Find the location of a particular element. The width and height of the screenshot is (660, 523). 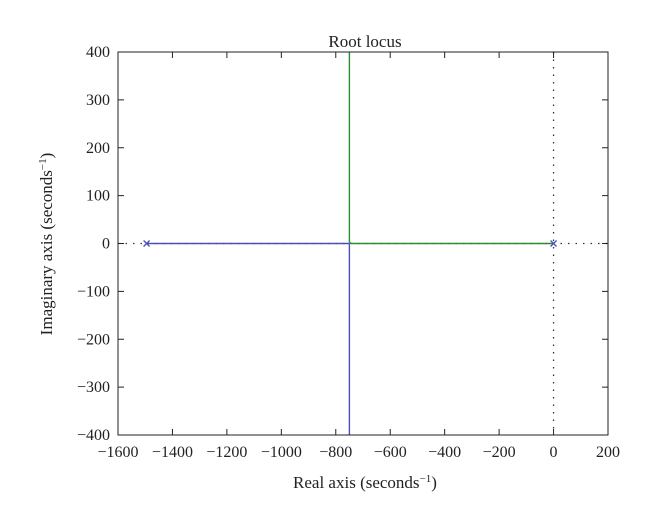

y-tick-label: 200 is located at coordinates (98, 148).